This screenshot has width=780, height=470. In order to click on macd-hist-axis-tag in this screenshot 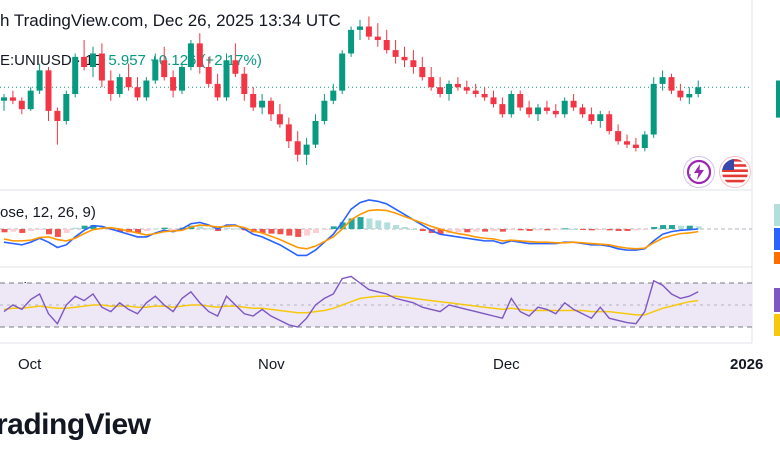, I will do `click(777, 215)`.